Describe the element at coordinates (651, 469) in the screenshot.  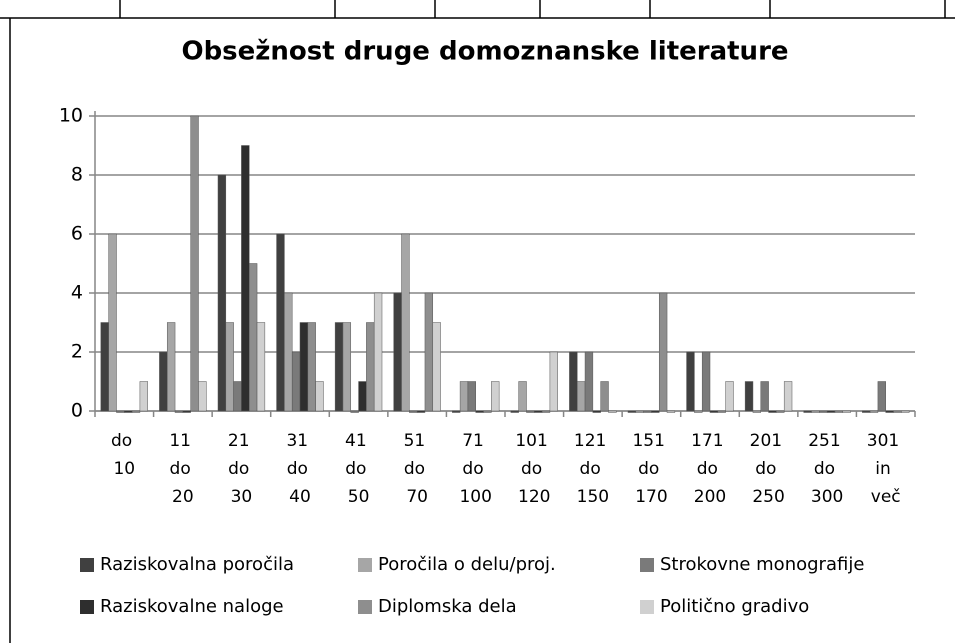
I see `x-tick-label: 151 do 170` at that location.